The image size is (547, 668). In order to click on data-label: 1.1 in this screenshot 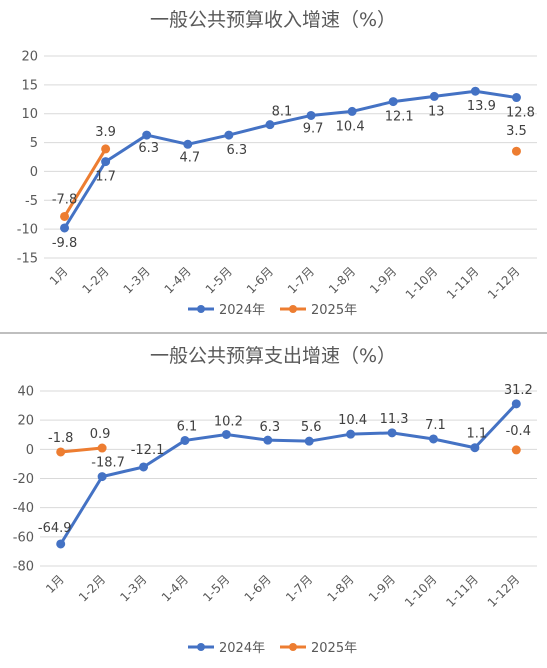, I will do `click(477, 434)`.